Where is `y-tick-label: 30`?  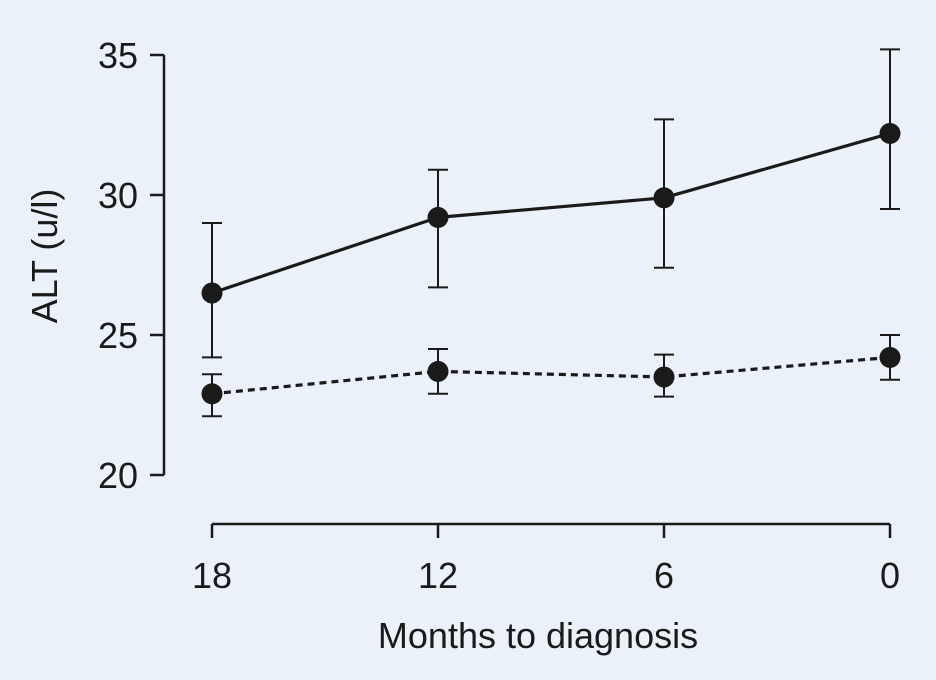
y-tick-label: 30 is located at coordinates (118, 195).